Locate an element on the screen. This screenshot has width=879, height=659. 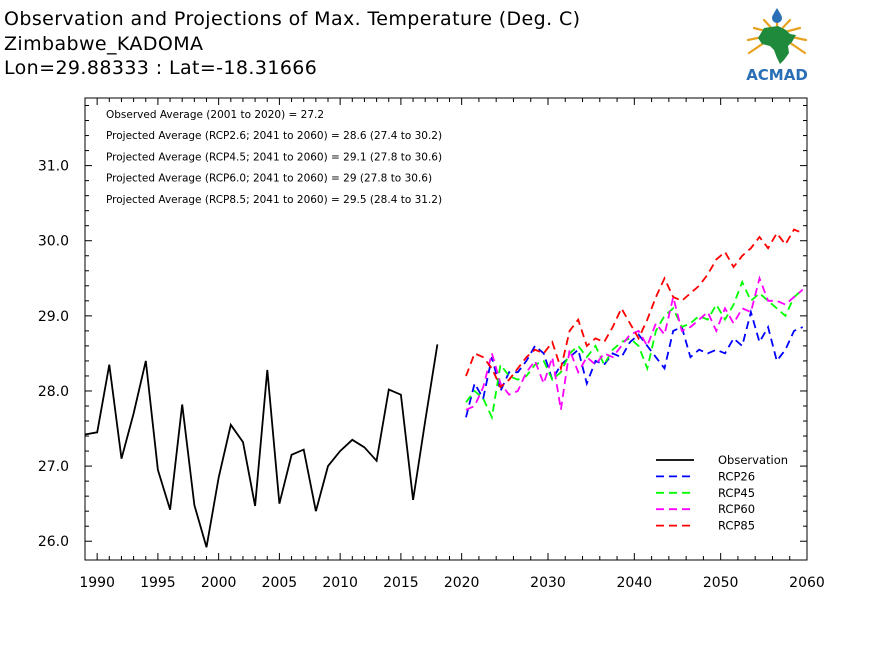
x-tick-label: 2060 is located at coordinates (807, 583).